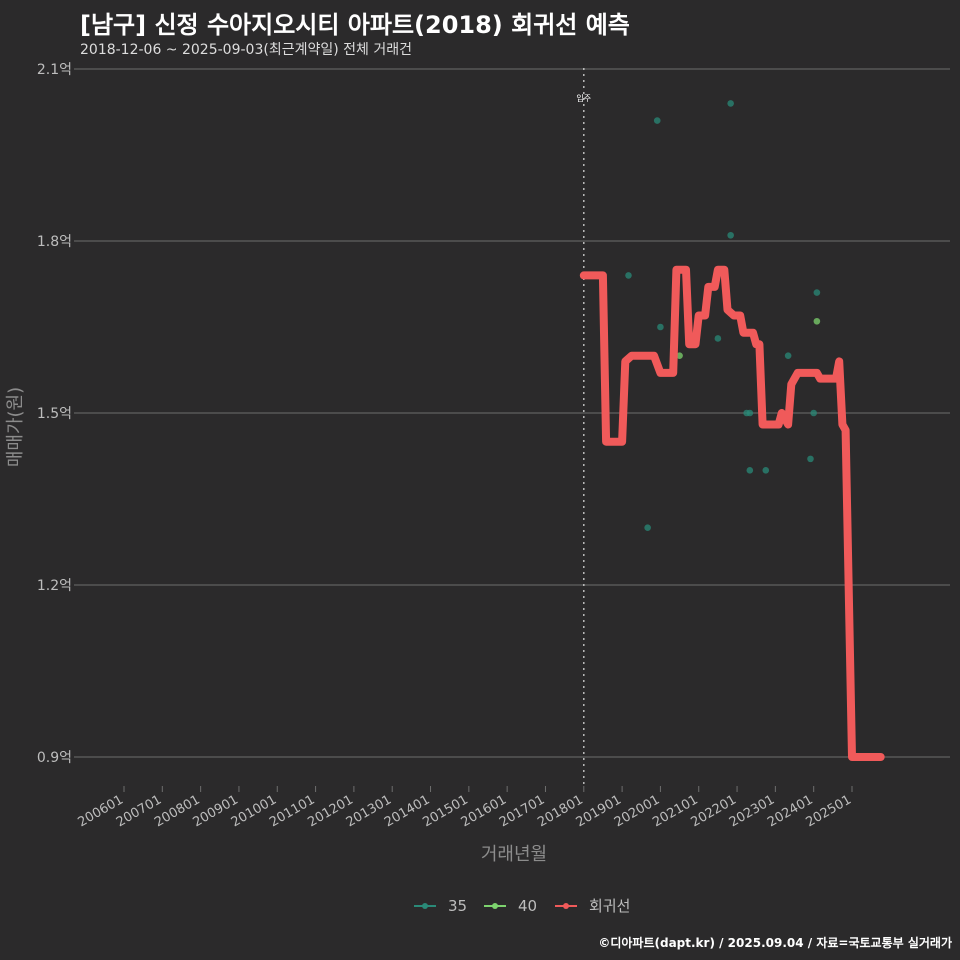 The image size is (960, 960). I want to click on legend-label: 35, so click(457, 906).